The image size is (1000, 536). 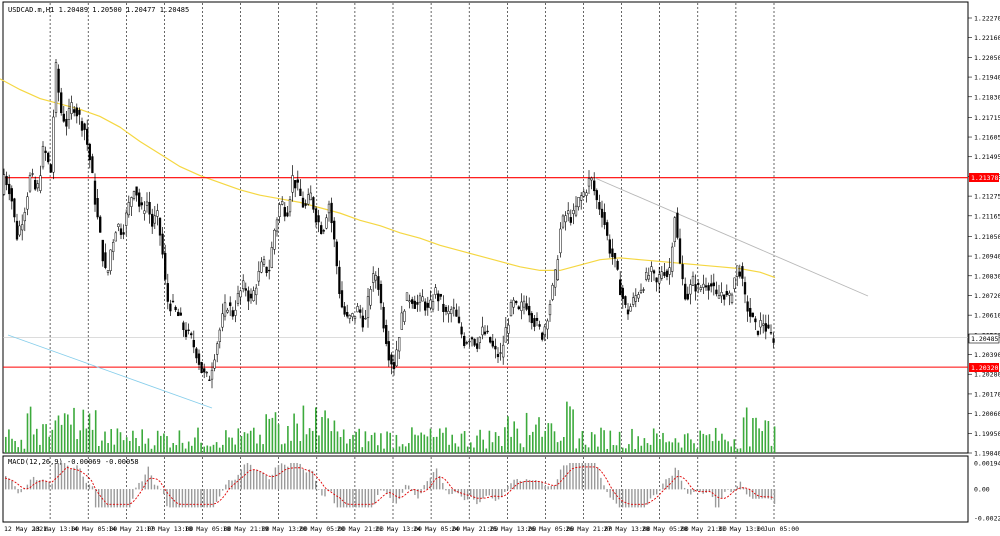 What do you see at coordinates (987, 237) in the screenshot?
I see `price-tick-label: 1.21050` at bounding box center [987, 237].